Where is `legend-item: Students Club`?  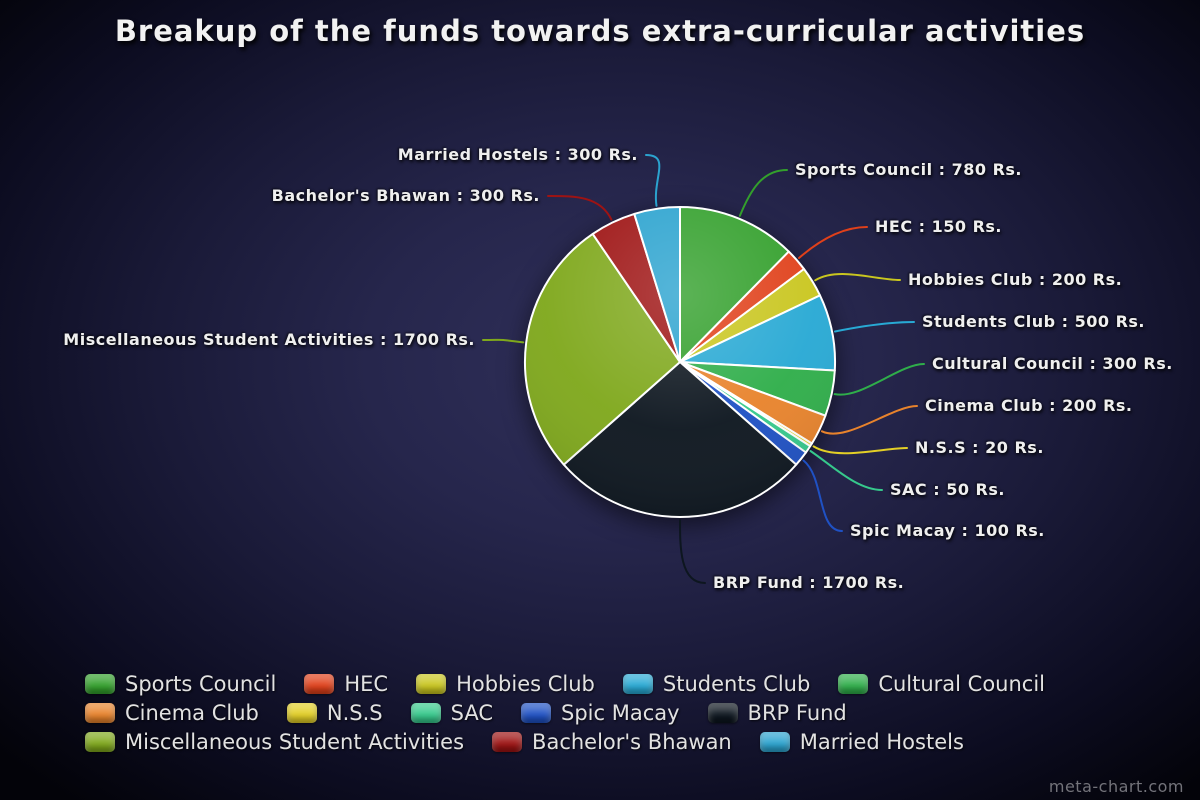 legend-item: Students Club is located at coordinates (716, 684).